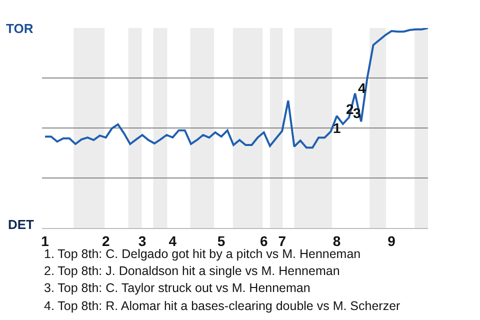 The width and height of the screenshot is (480, 320). Describe the element at coordinates (45, 240) in the screenshot. I see `x-tick-label: 1` at that location.